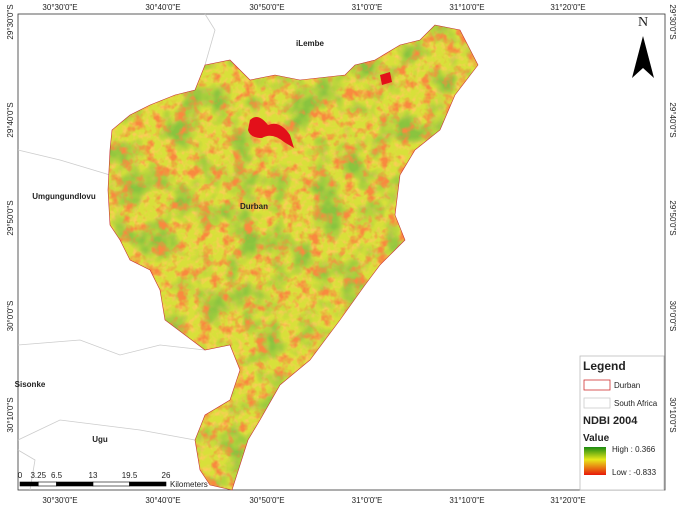  I want to click on place-label: Umgungundlovu, so click(64, 196).